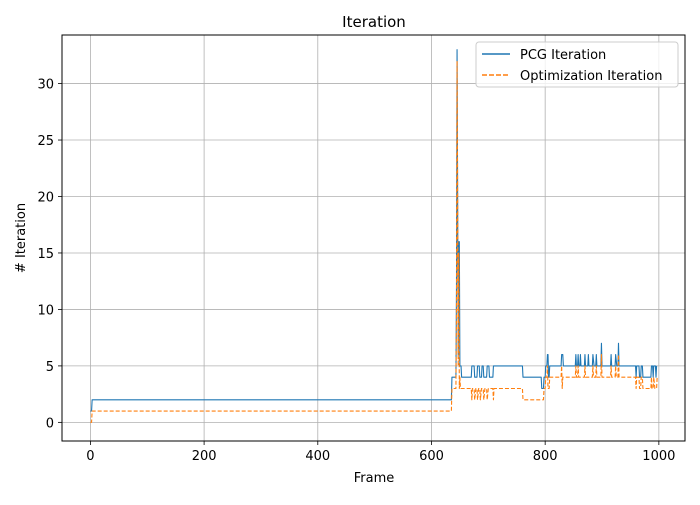 This screenshot has height=505, width=700. Describe the element at coordinates (380, 452) in the screenshot. I see `x-axis-ticks: 0 200 400 600 800 1000` at that location.